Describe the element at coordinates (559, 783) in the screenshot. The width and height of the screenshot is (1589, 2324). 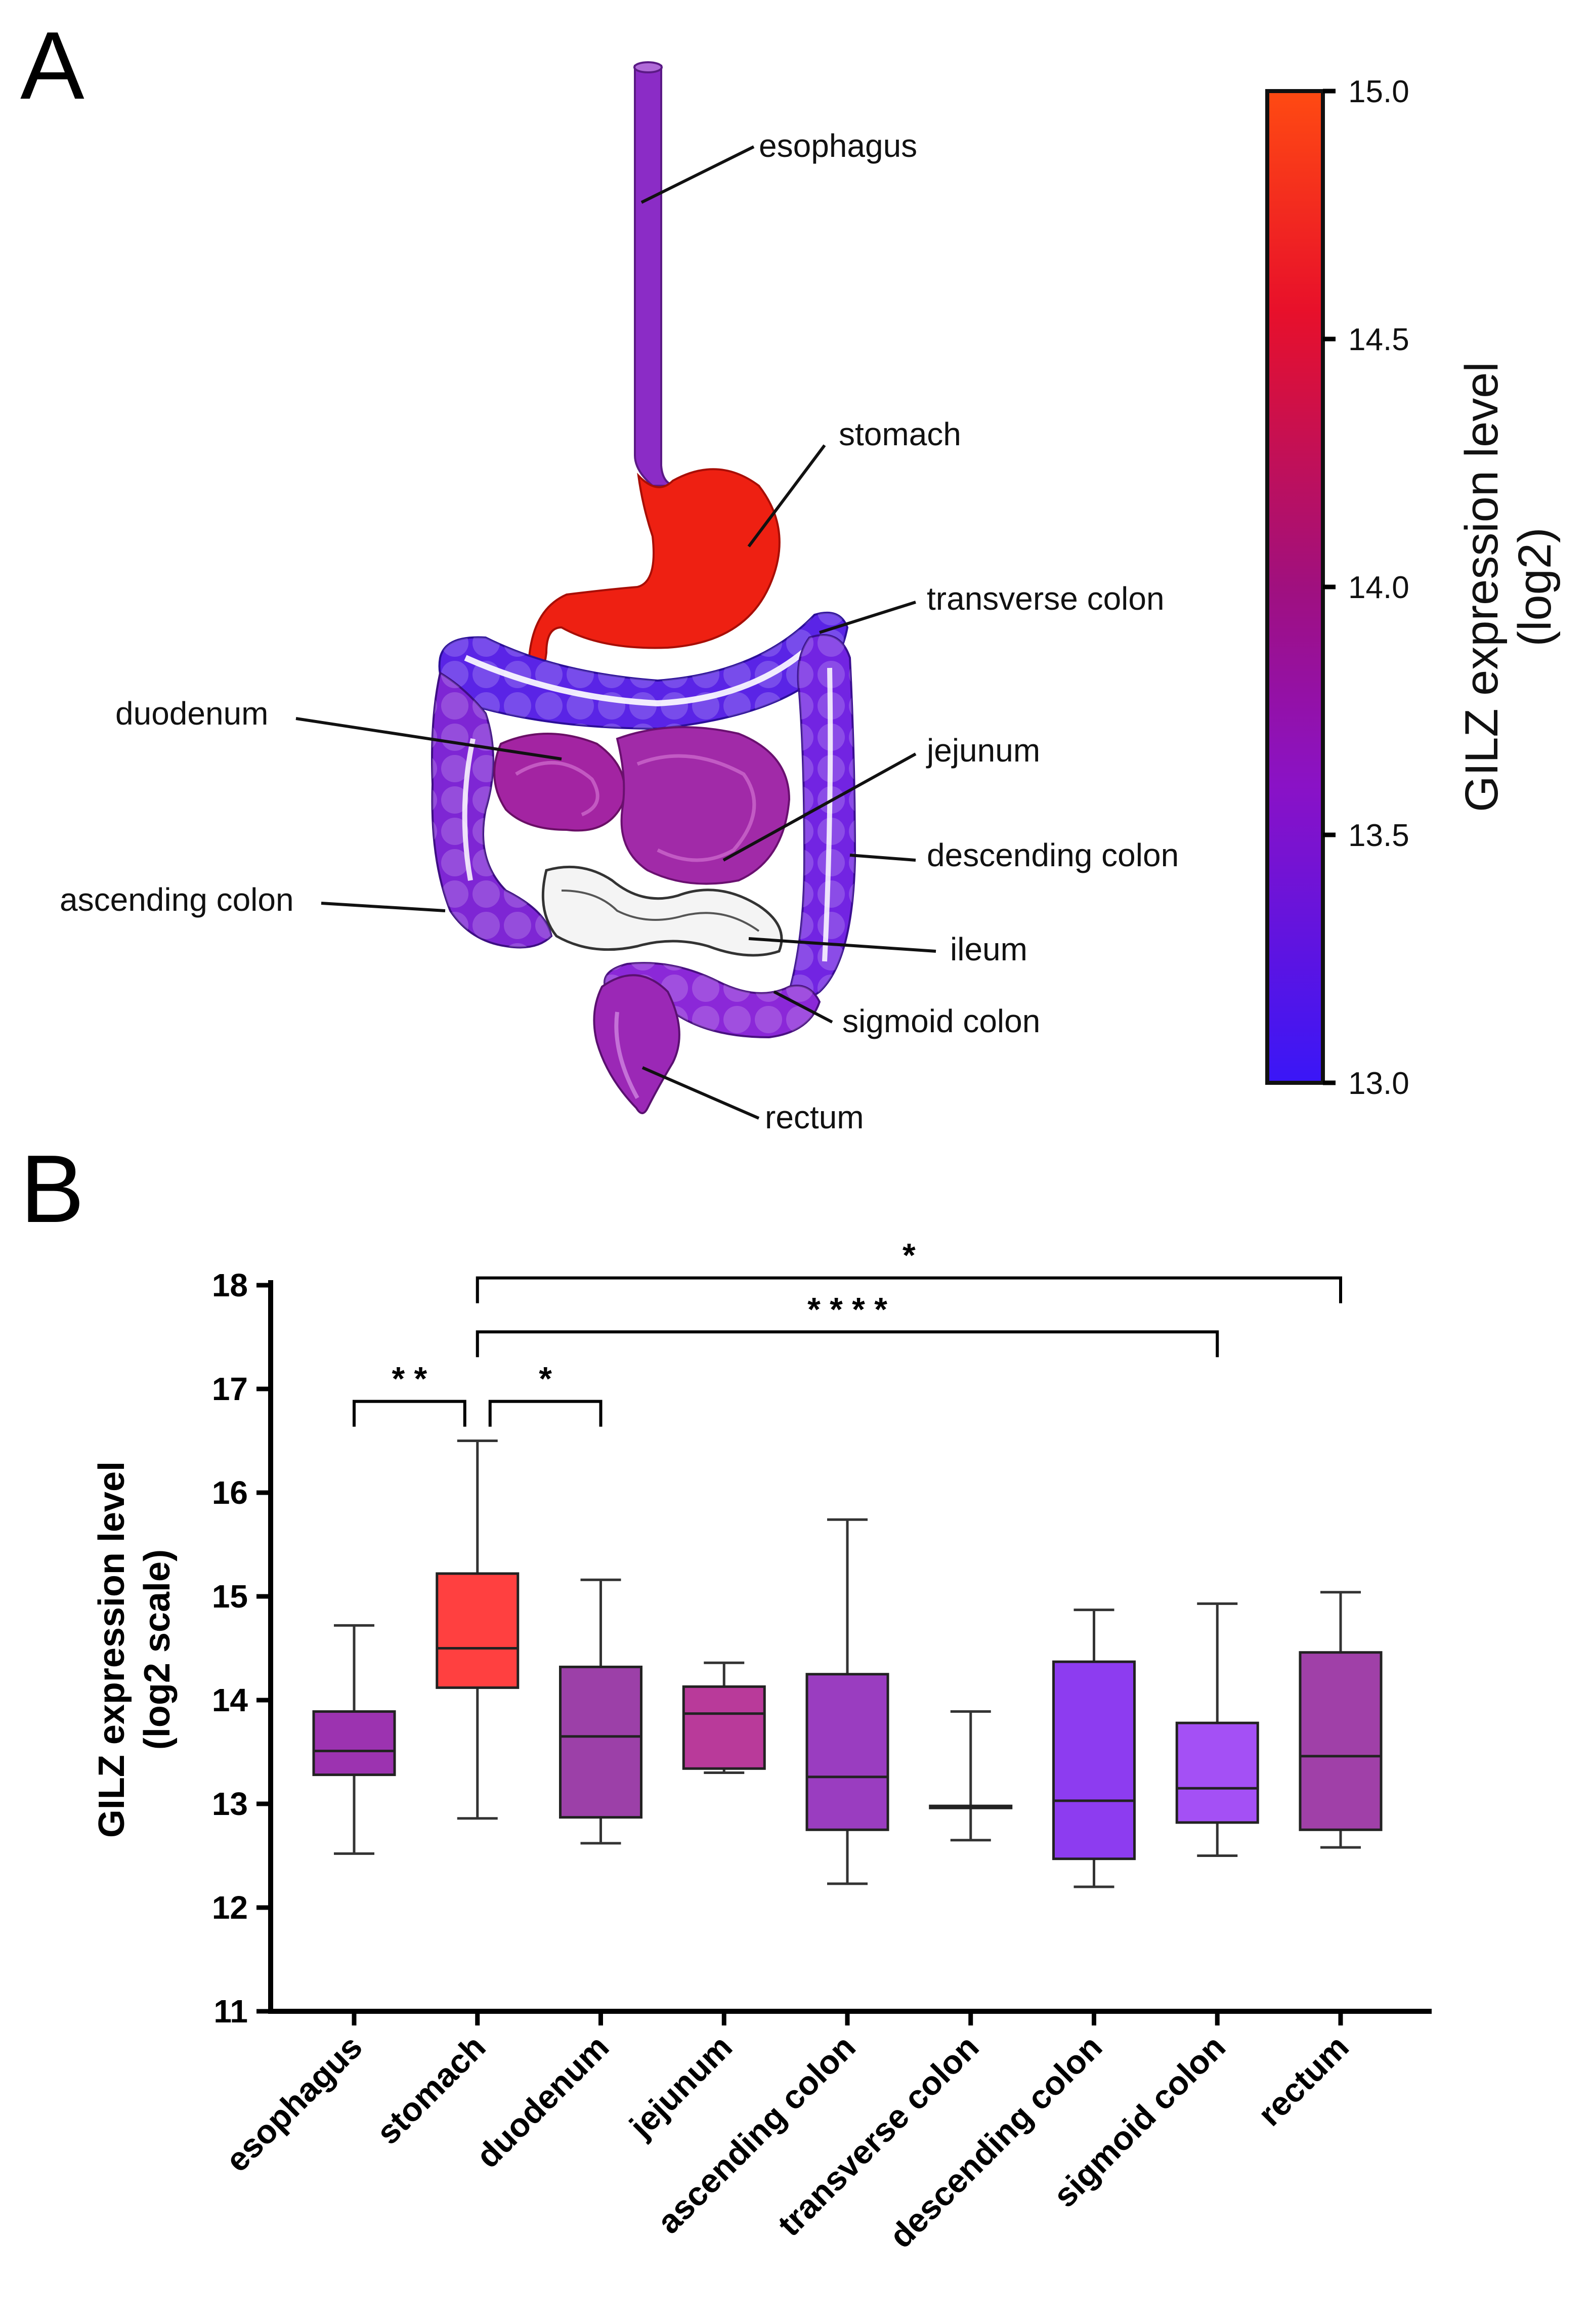
I see `organ-duodenum` at that location.